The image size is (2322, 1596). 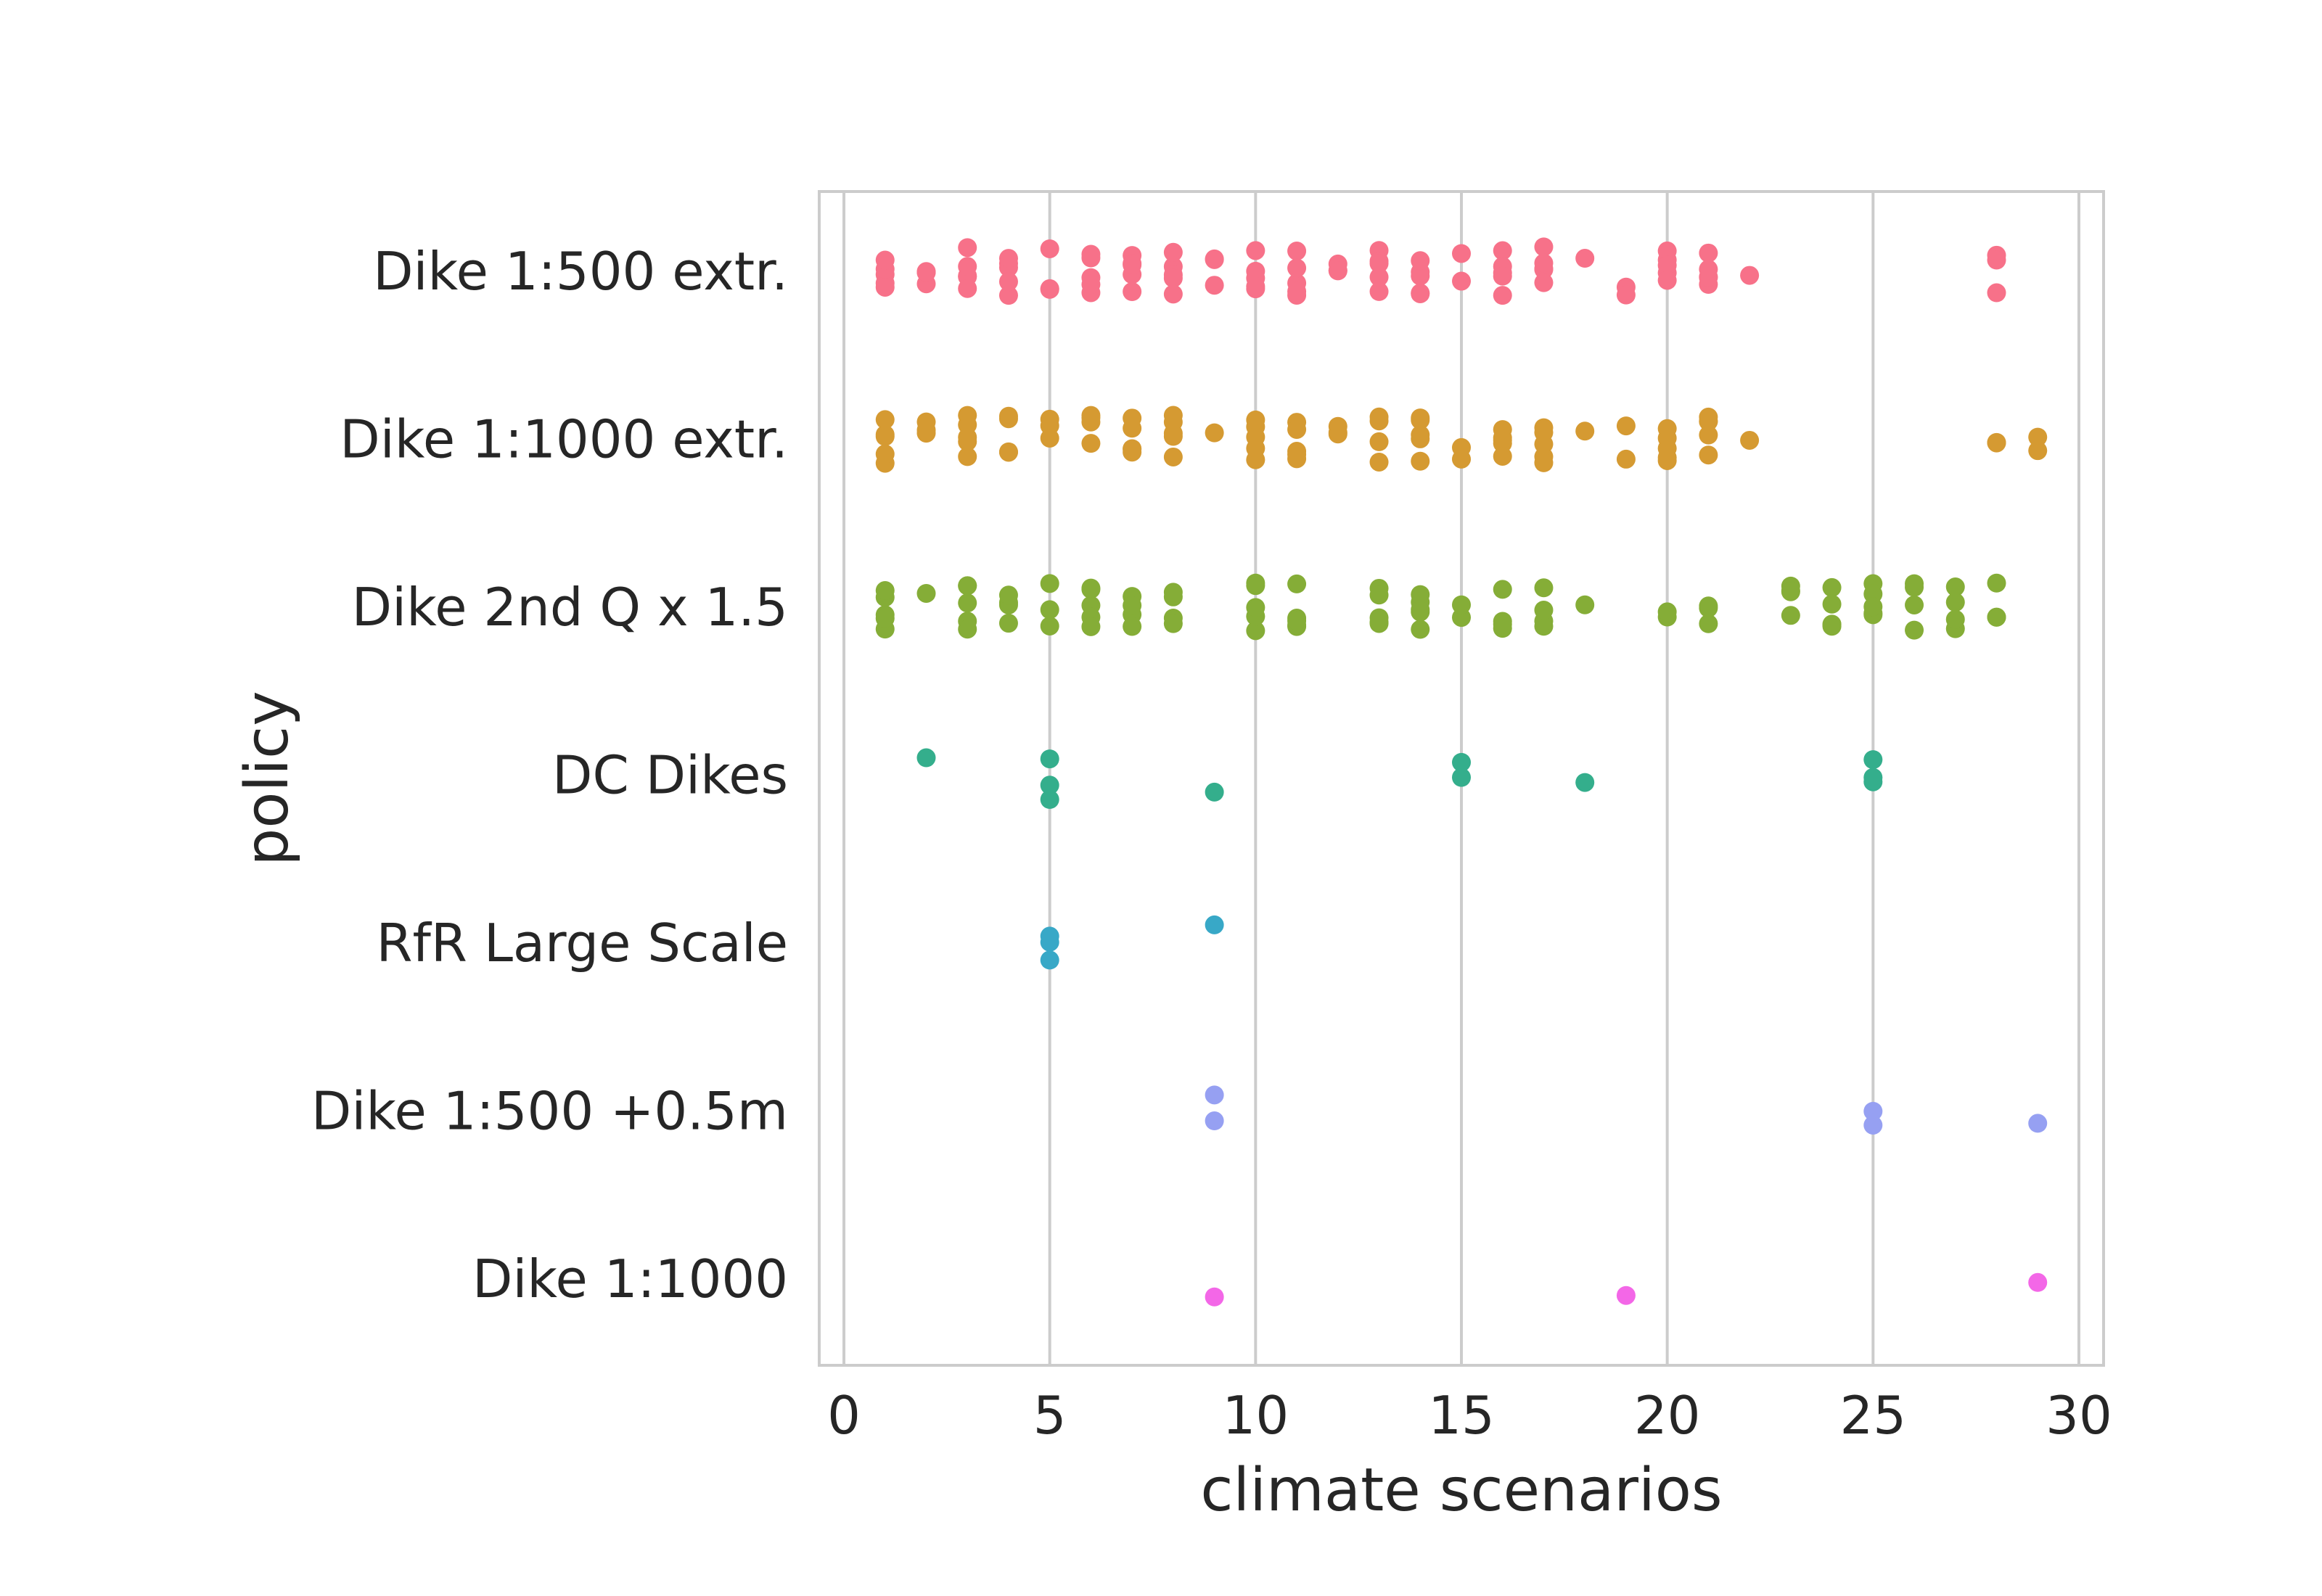 I want to click on y-tick-label: Dike 1:500 extr., so click(x=580, y=271).